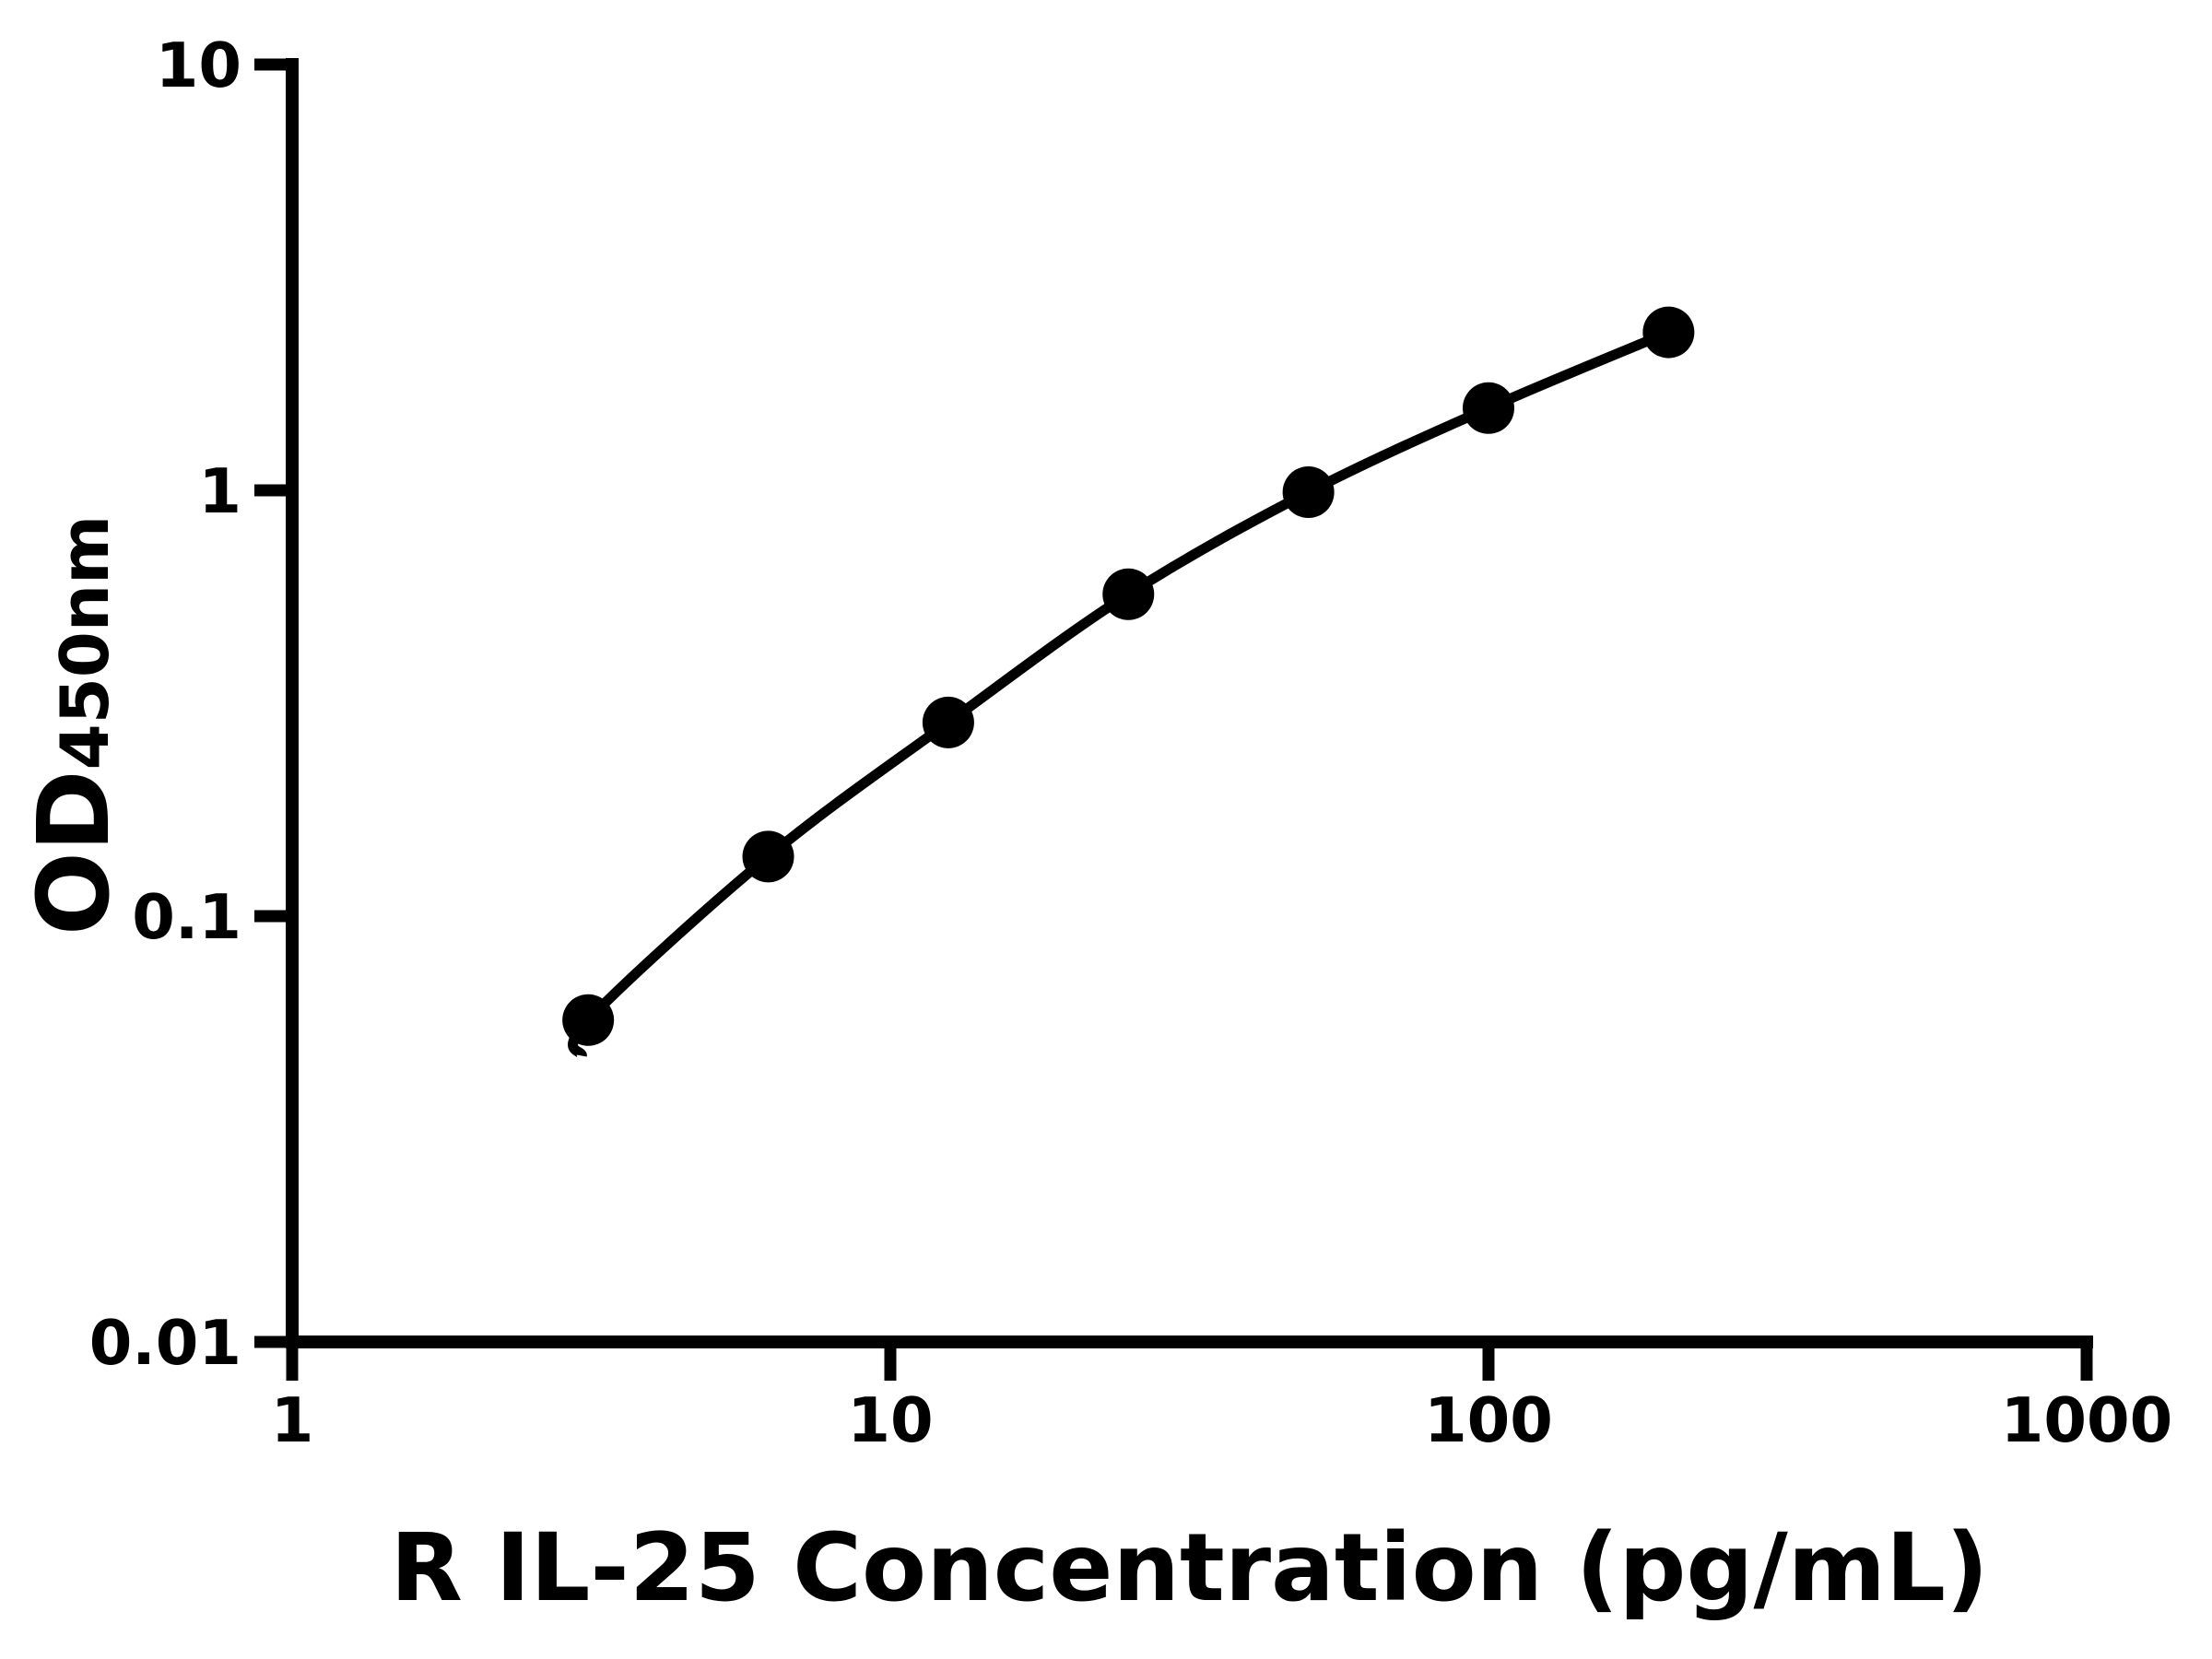 Image resolution: width=2212 pixels, height=1659 pixels. Describe the element at coordinates (890, 1420) in the screenshot. I see `x-tick-label-10: 10` at that location.